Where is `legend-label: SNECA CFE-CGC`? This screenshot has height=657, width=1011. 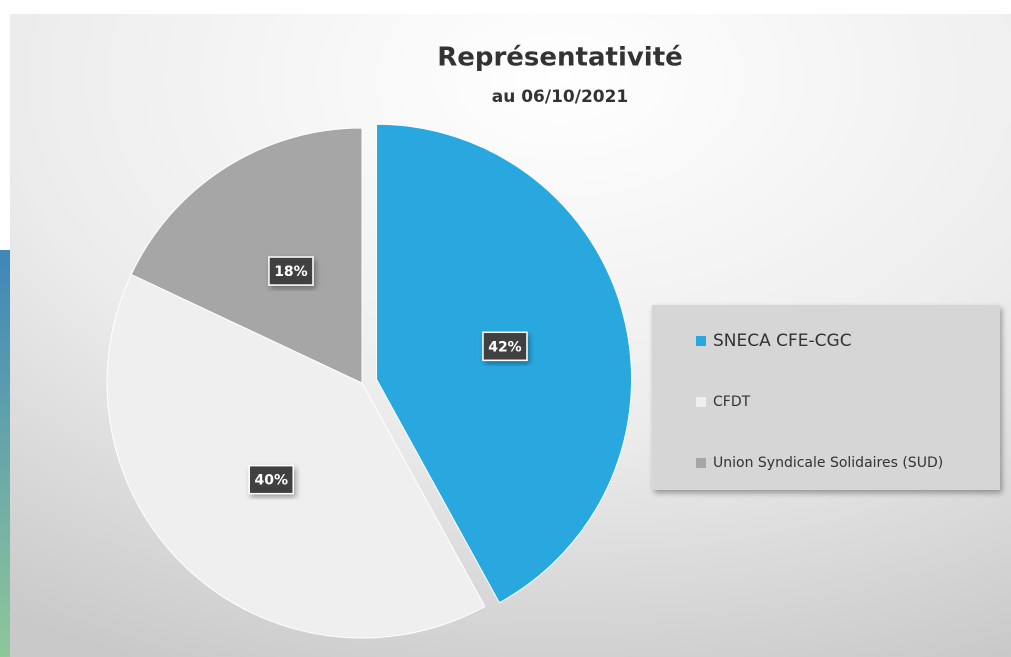 legend-label: SNECA CFE-CGC is located at coordinates (782, 341).